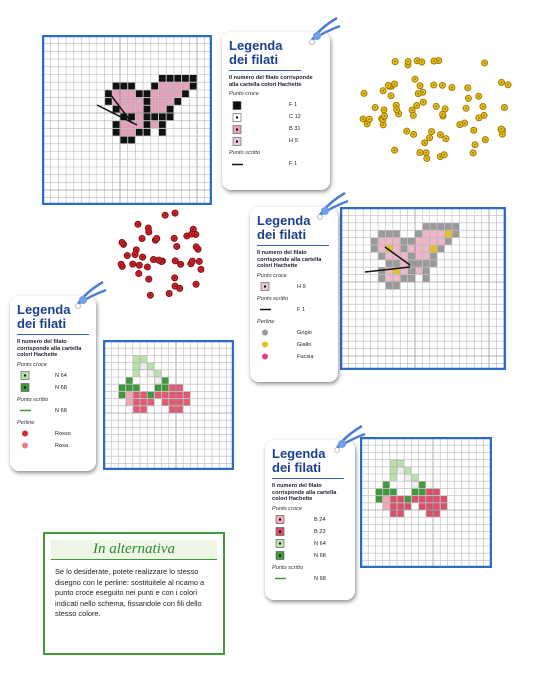 This screenshot has width=533, height=690. What do you see at coordinates (301, 286) in the screenshot?
I see `item-label: H 9` at bounding box center [301, 286].